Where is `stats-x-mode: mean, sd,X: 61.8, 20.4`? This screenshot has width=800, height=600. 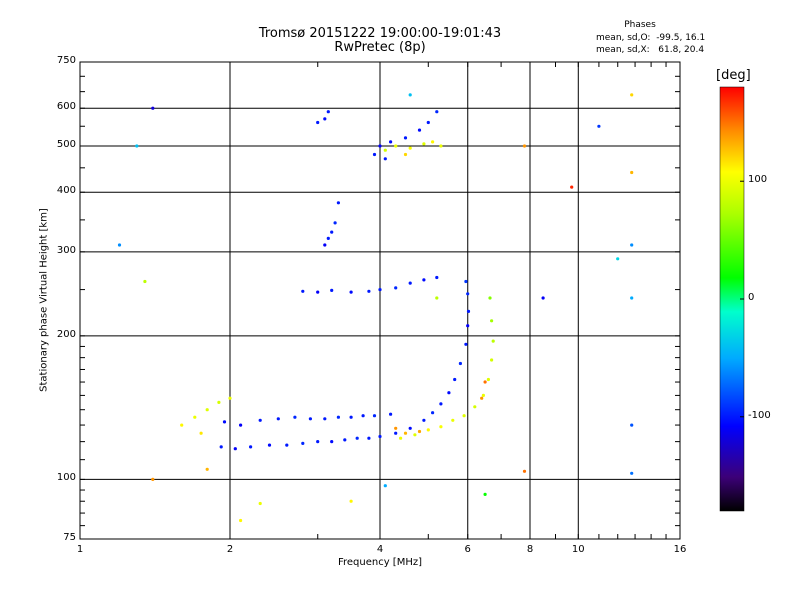
stats-x-mode: mean, sd,X: 61.8, 20.4 is located at coordinates (650, 50).